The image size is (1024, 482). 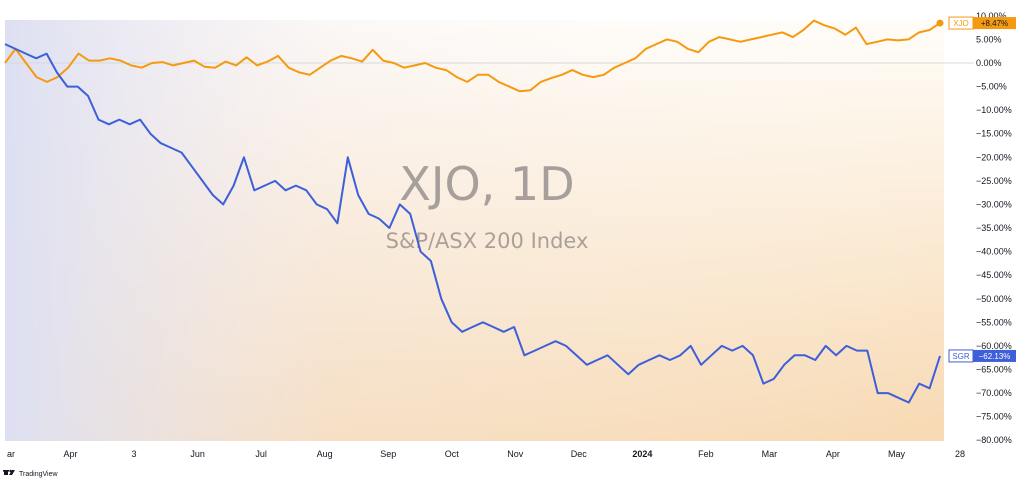 I want to click on y-tick-label: −80.00%, so click(x=994, y=440).